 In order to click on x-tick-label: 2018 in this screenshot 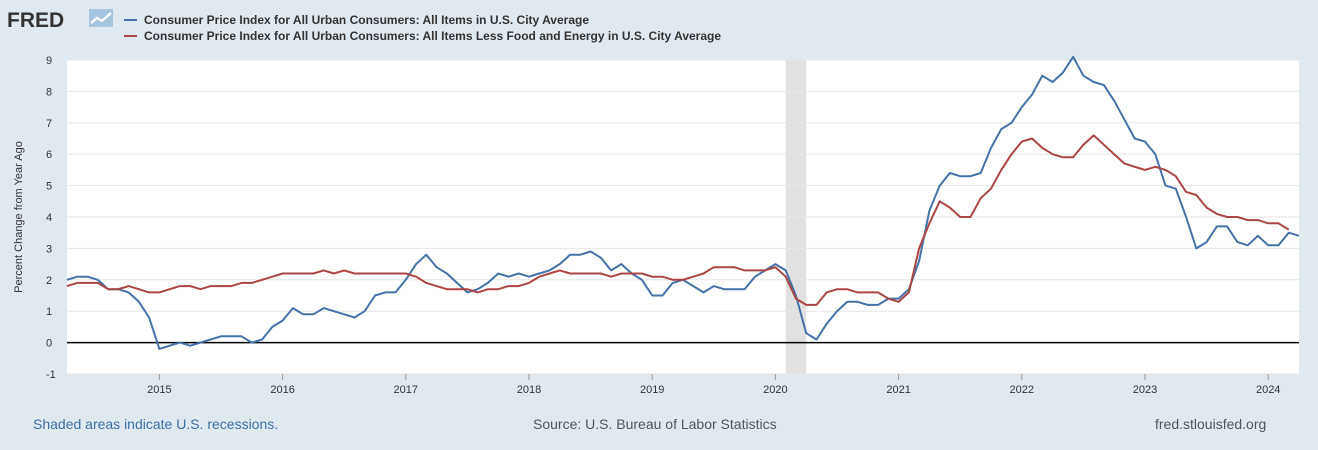, I will do `click(529, 390)`.